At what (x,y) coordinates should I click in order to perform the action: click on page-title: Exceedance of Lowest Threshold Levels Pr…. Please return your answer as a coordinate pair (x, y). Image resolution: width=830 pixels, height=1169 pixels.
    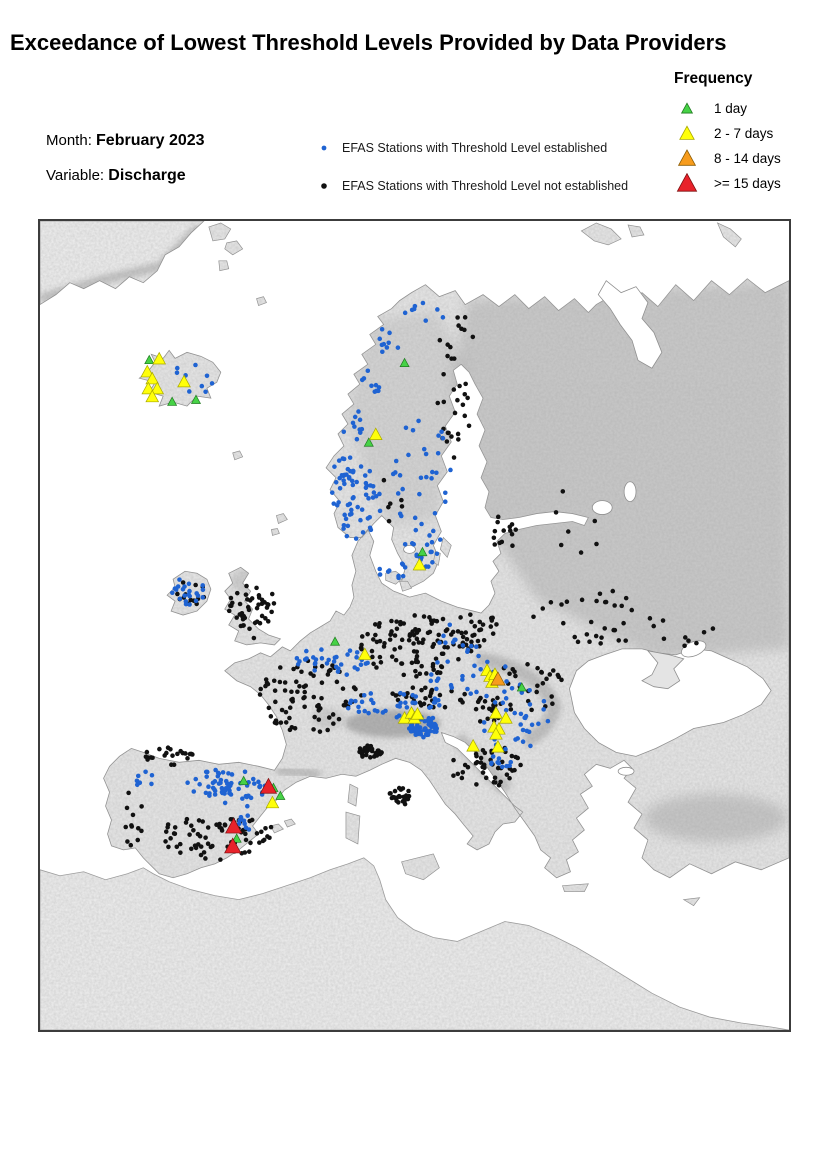
    Looking at the image, I should click on (368, 42).